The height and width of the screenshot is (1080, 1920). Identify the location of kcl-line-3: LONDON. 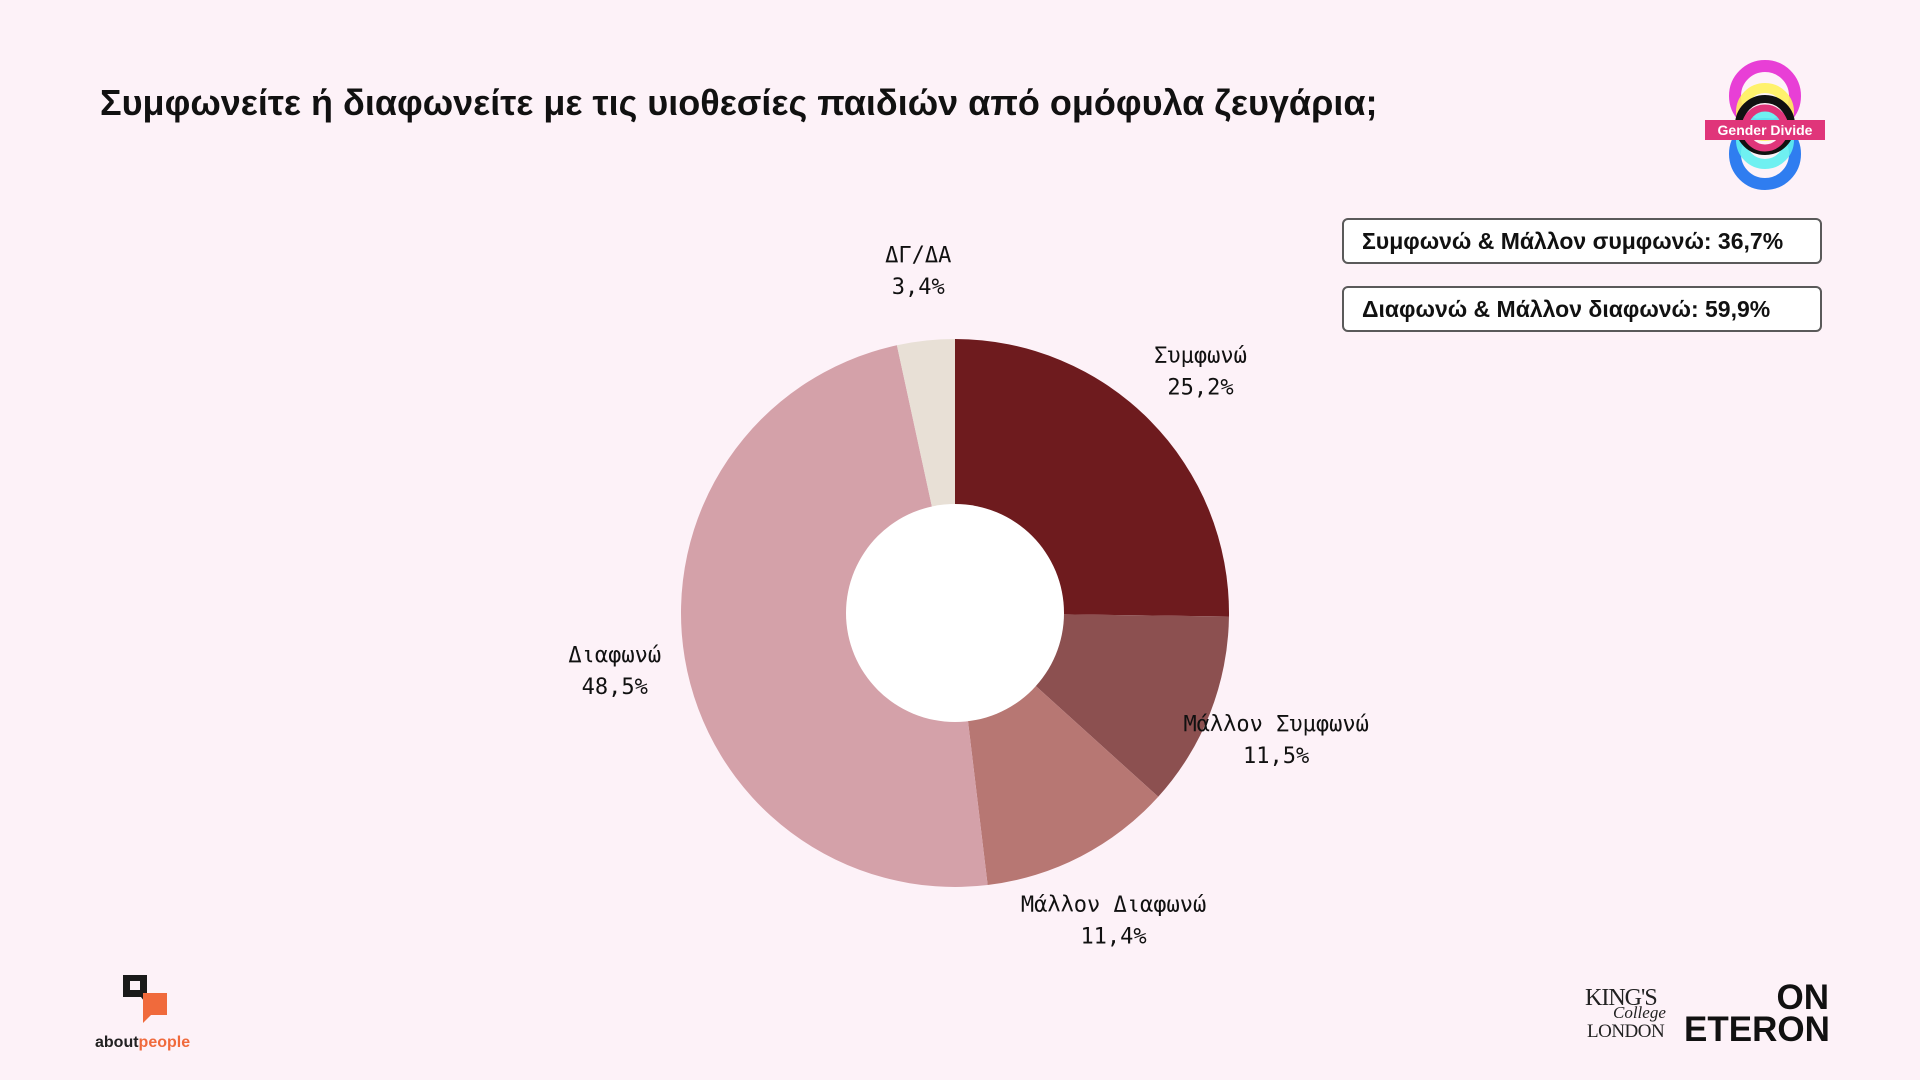
(1626, 1031).